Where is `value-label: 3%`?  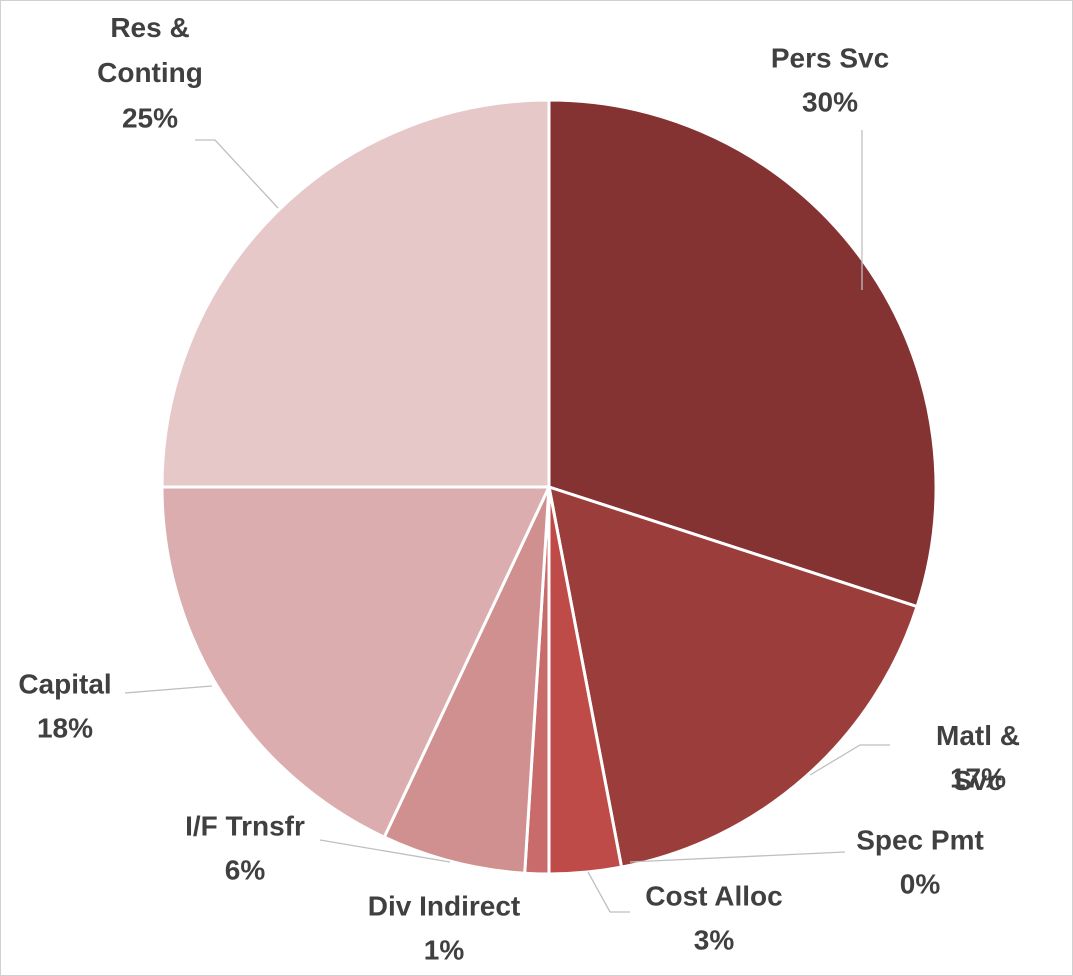
value-label: 3% is located at coordinates (714, 939).